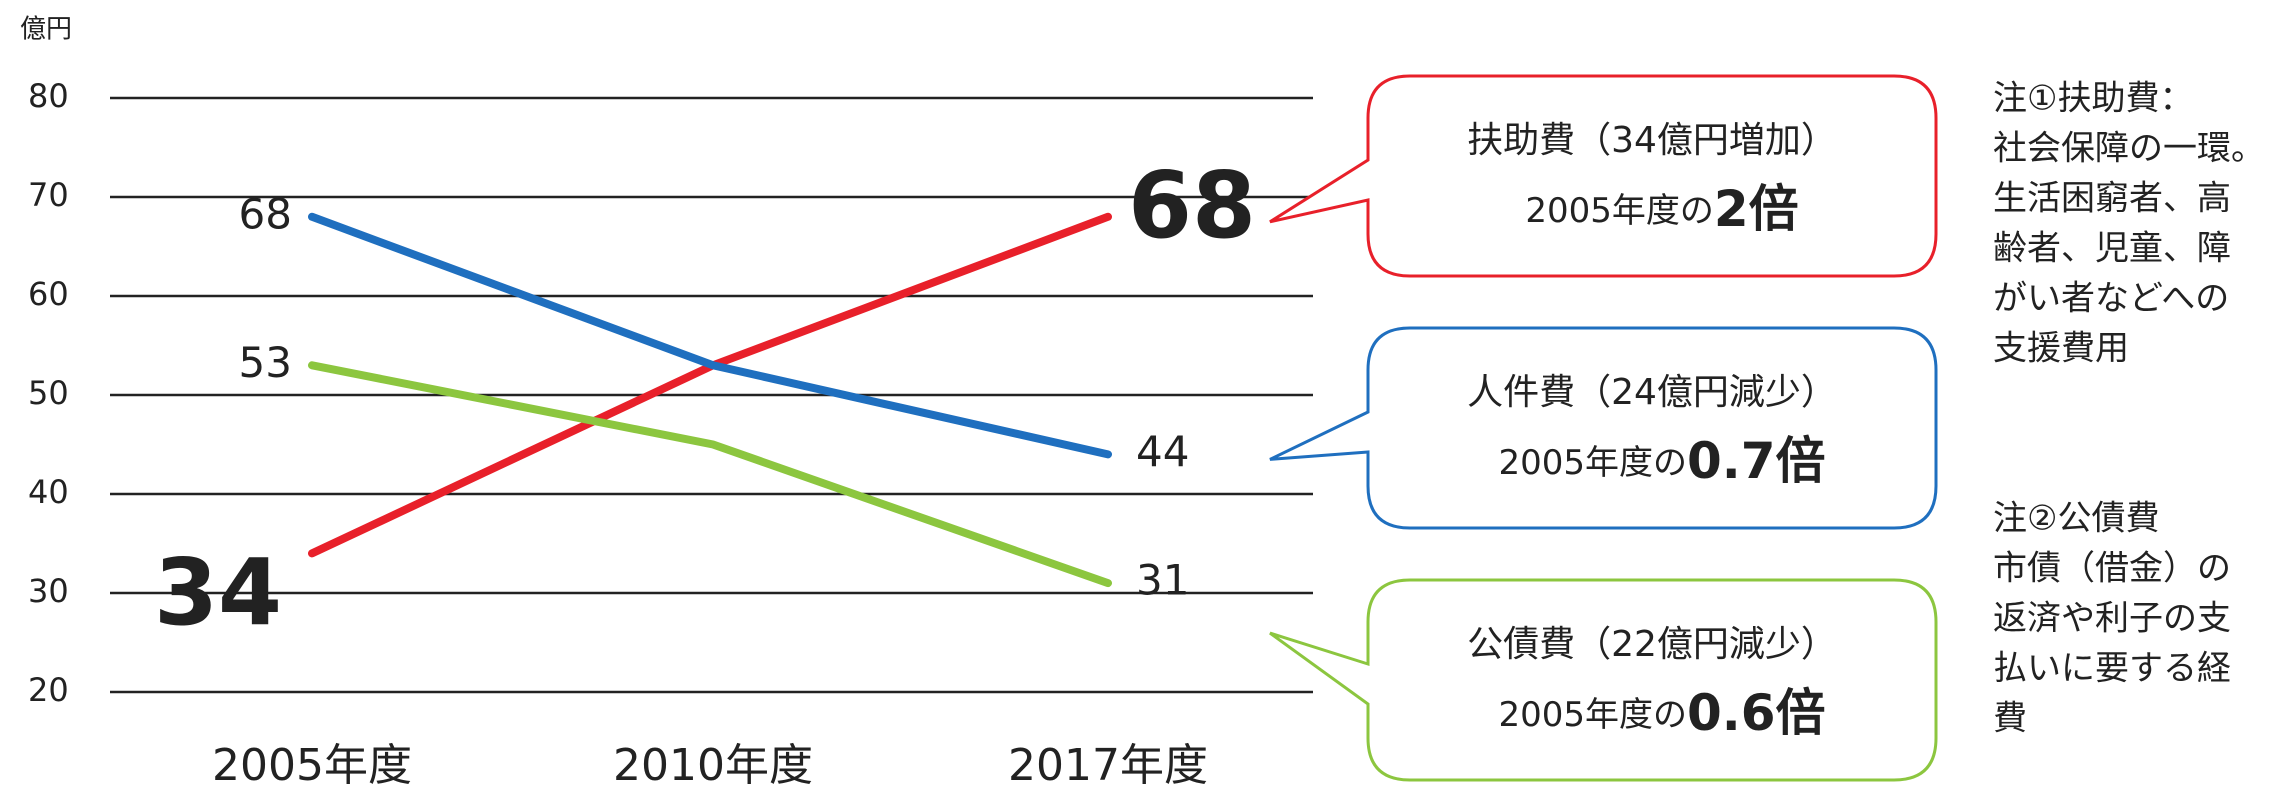 The height and width of the screenshot is (793, 2295). Describe the element at coordinates (1162, 580) in the screenshot. I see `data-label: 31` at that location.